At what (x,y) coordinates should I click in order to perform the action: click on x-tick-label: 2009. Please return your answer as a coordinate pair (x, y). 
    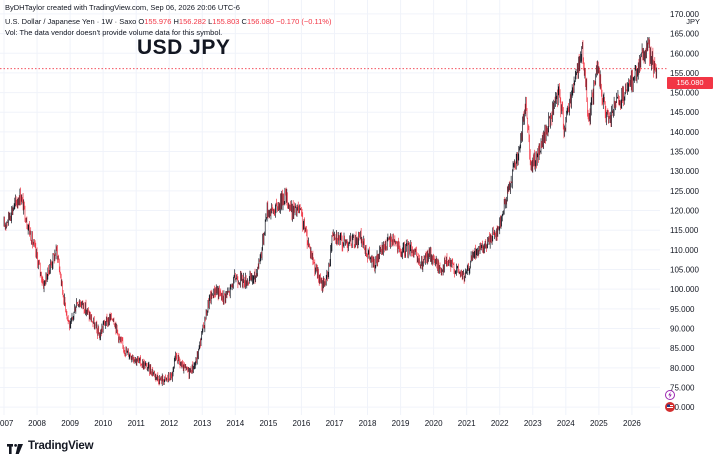
    Looking at the image, I should click on (70, 423).